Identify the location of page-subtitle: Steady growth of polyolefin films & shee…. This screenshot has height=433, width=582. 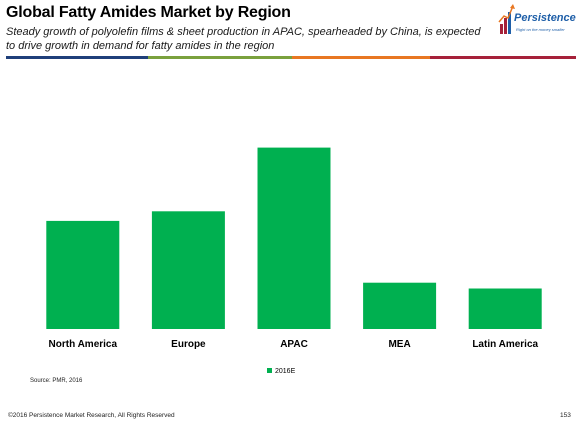
(243, 39).